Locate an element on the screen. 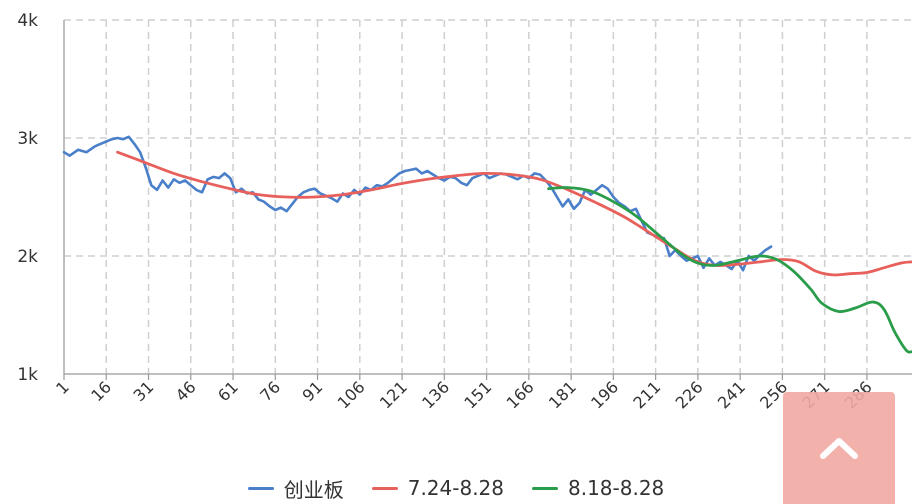 The width and height of the screenshot is (912, 504). y-tick-label-1: 2k is located at coordinates (27, 257).